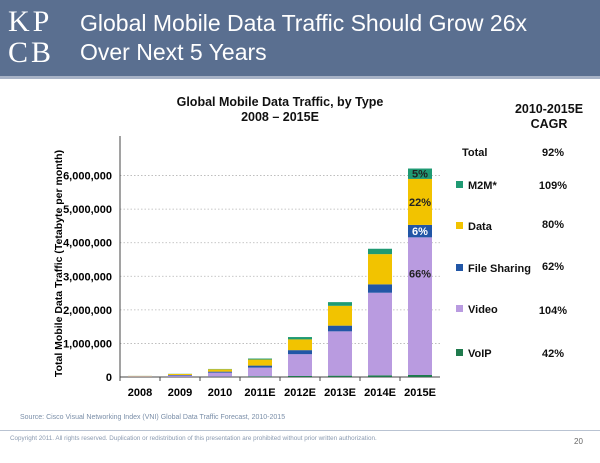 This screenshot has height=463, width=600. What do you see at coordinates (420, 274) in the screenshot?
I see `data-label: 66%` at bounding box center [420, 274].